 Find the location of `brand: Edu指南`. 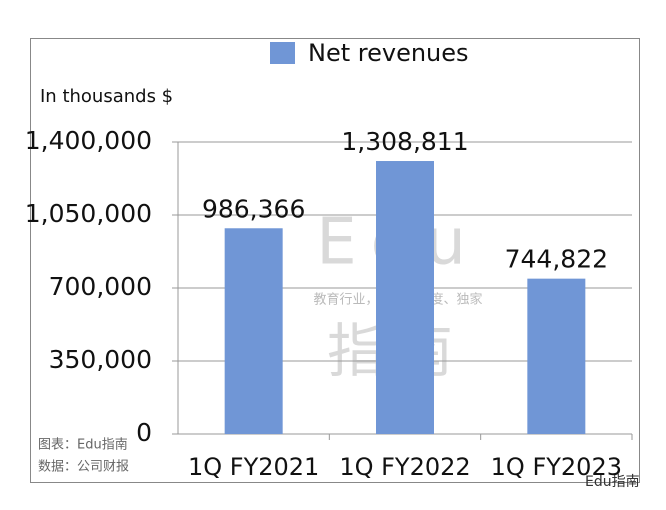

brand: Edu指南 is located at coordinates (612, 482).